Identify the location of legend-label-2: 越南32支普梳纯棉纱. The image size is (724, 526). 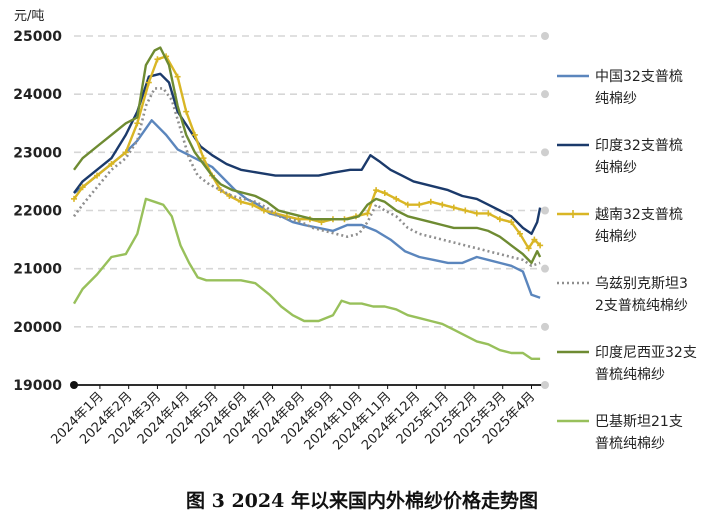
(639, 226).